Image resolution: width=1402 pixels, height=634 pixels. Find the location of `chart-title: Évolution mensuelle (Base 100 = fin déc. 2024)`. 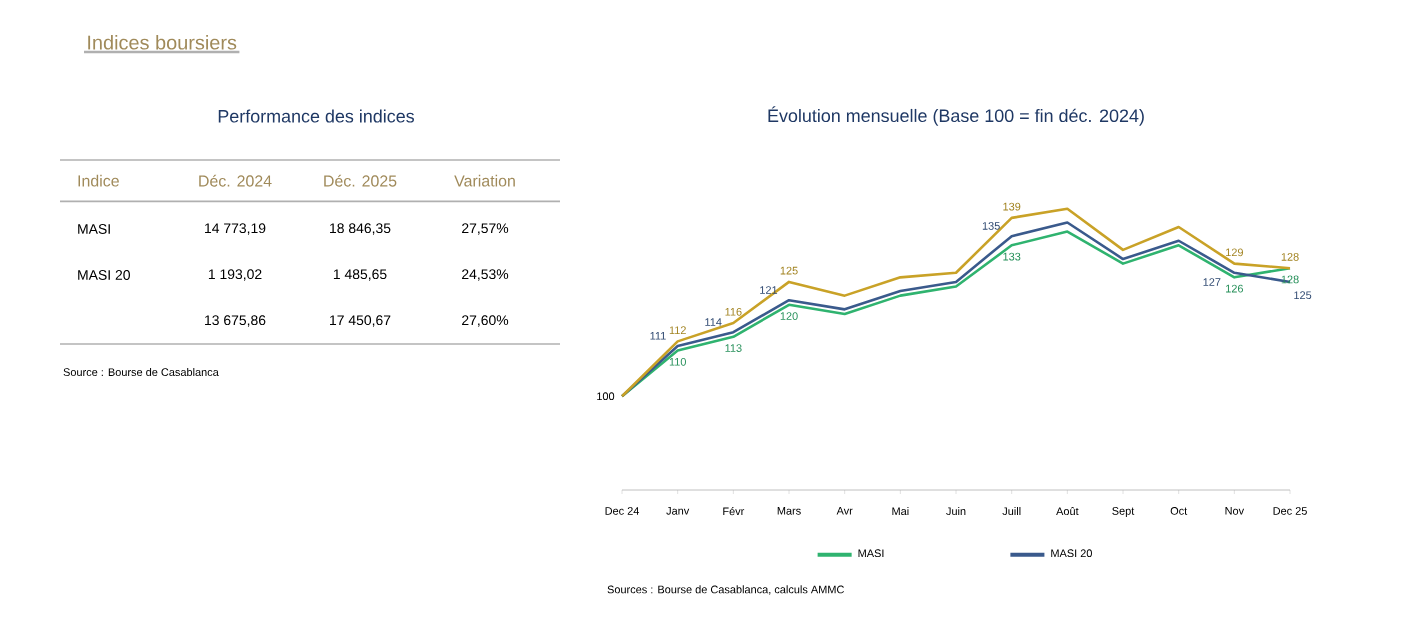

chart-title: Évolution mensuelle (Base 100 = fin déc. 2024) is located at coordinates (956, 116).